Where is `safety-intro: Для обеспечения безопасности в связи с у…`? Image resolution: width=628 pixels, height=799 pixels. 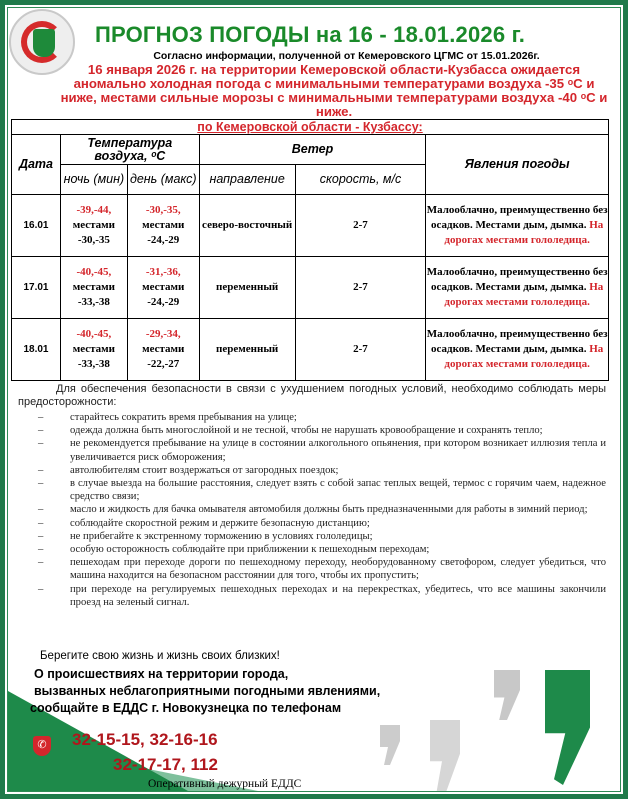 safety-intro: Для обеспечения безопасности в связи с у… is located at coordinates (312, 395).